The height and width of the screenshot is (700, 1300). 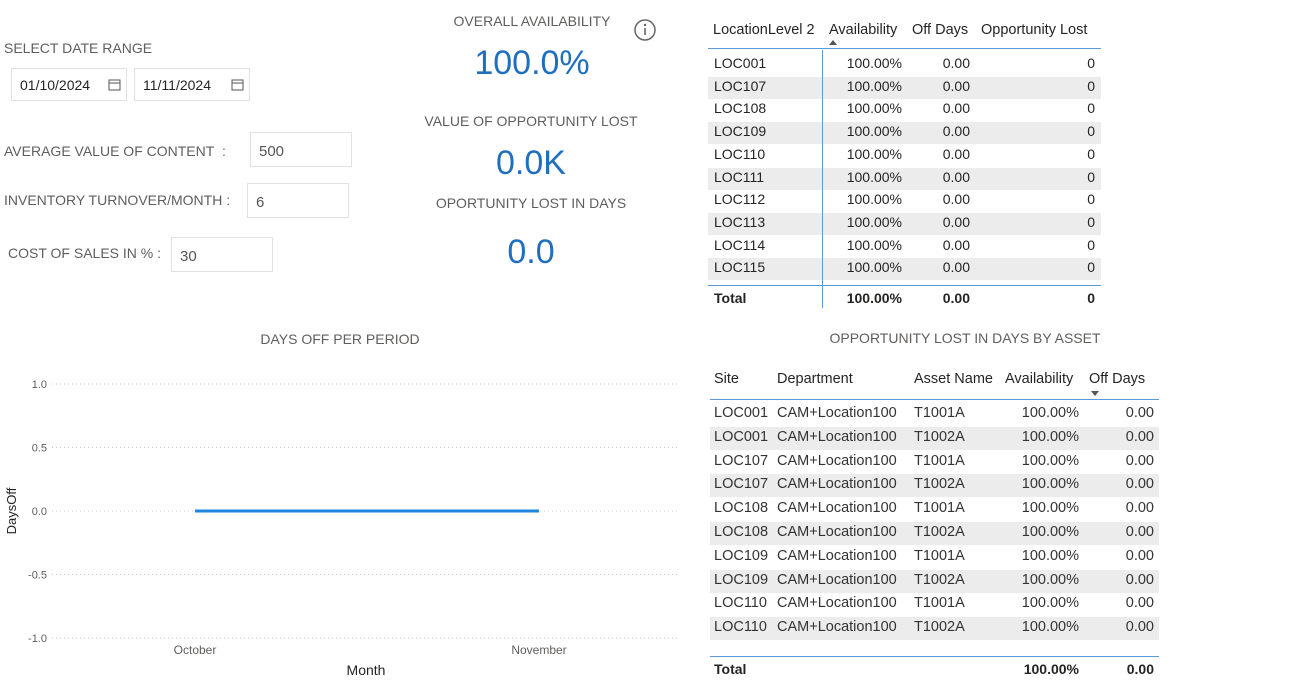 What do you see at coordinates (37, 639) in the screenshot?
I see `y-tick-label: -1.0` at bounding box center [37, 639].